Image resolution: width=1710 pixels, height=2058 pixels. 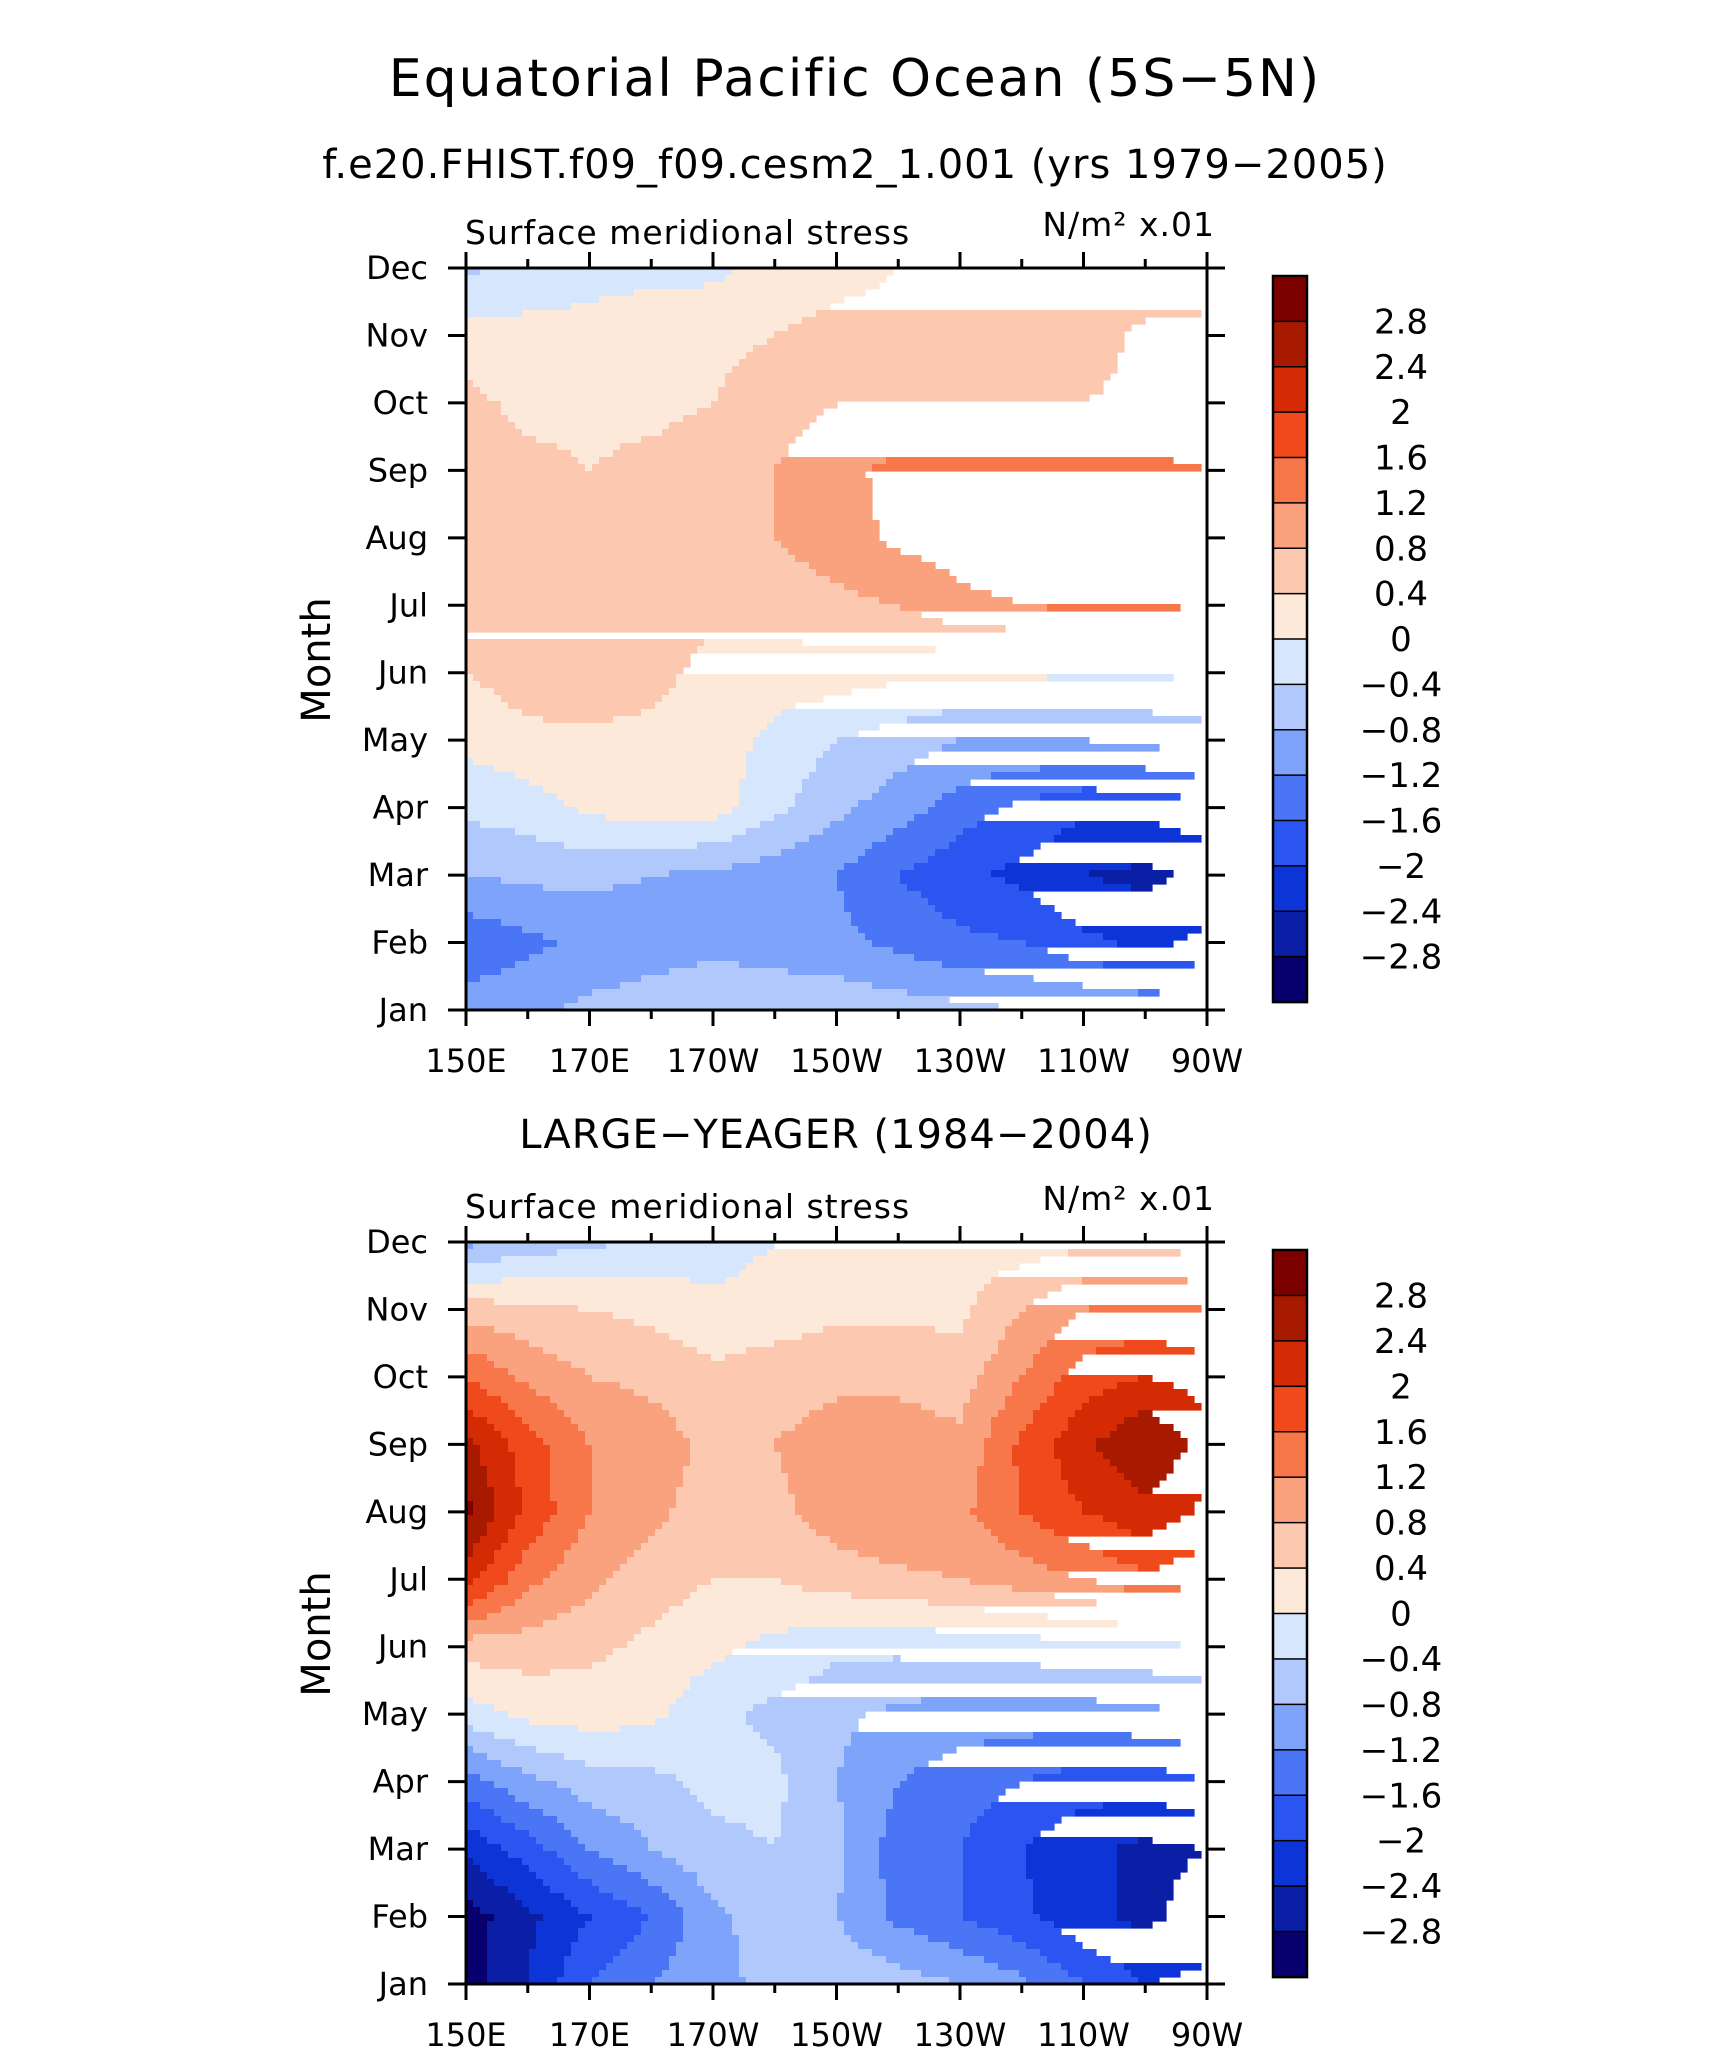 I want to click on y-axis-label: Month, so click(x=317, y=659).